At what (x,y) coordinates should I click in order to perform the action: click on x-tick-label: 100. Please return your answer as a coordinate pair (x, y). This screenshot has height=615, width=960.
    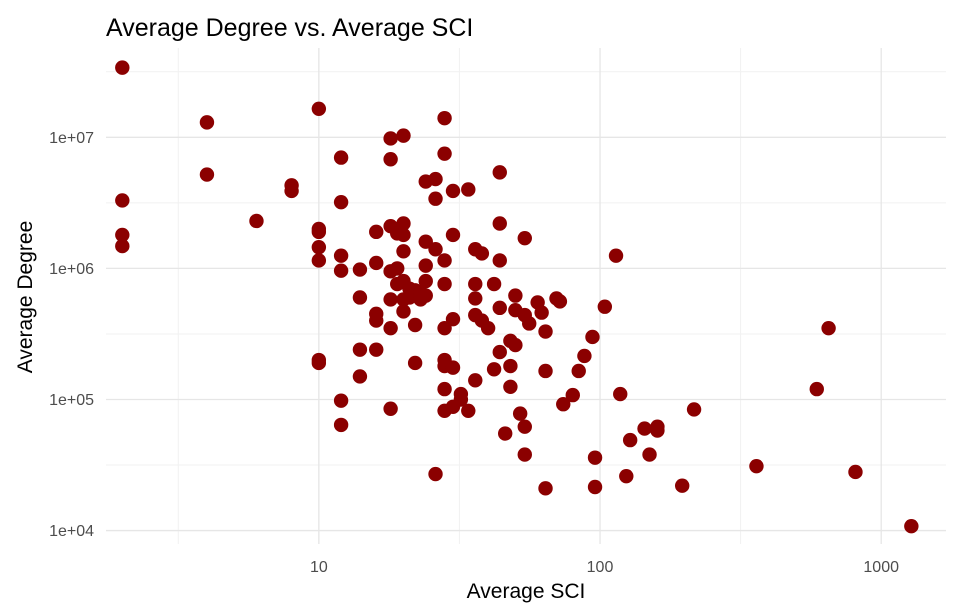
    Looking at the image, I should click on (600, 567).